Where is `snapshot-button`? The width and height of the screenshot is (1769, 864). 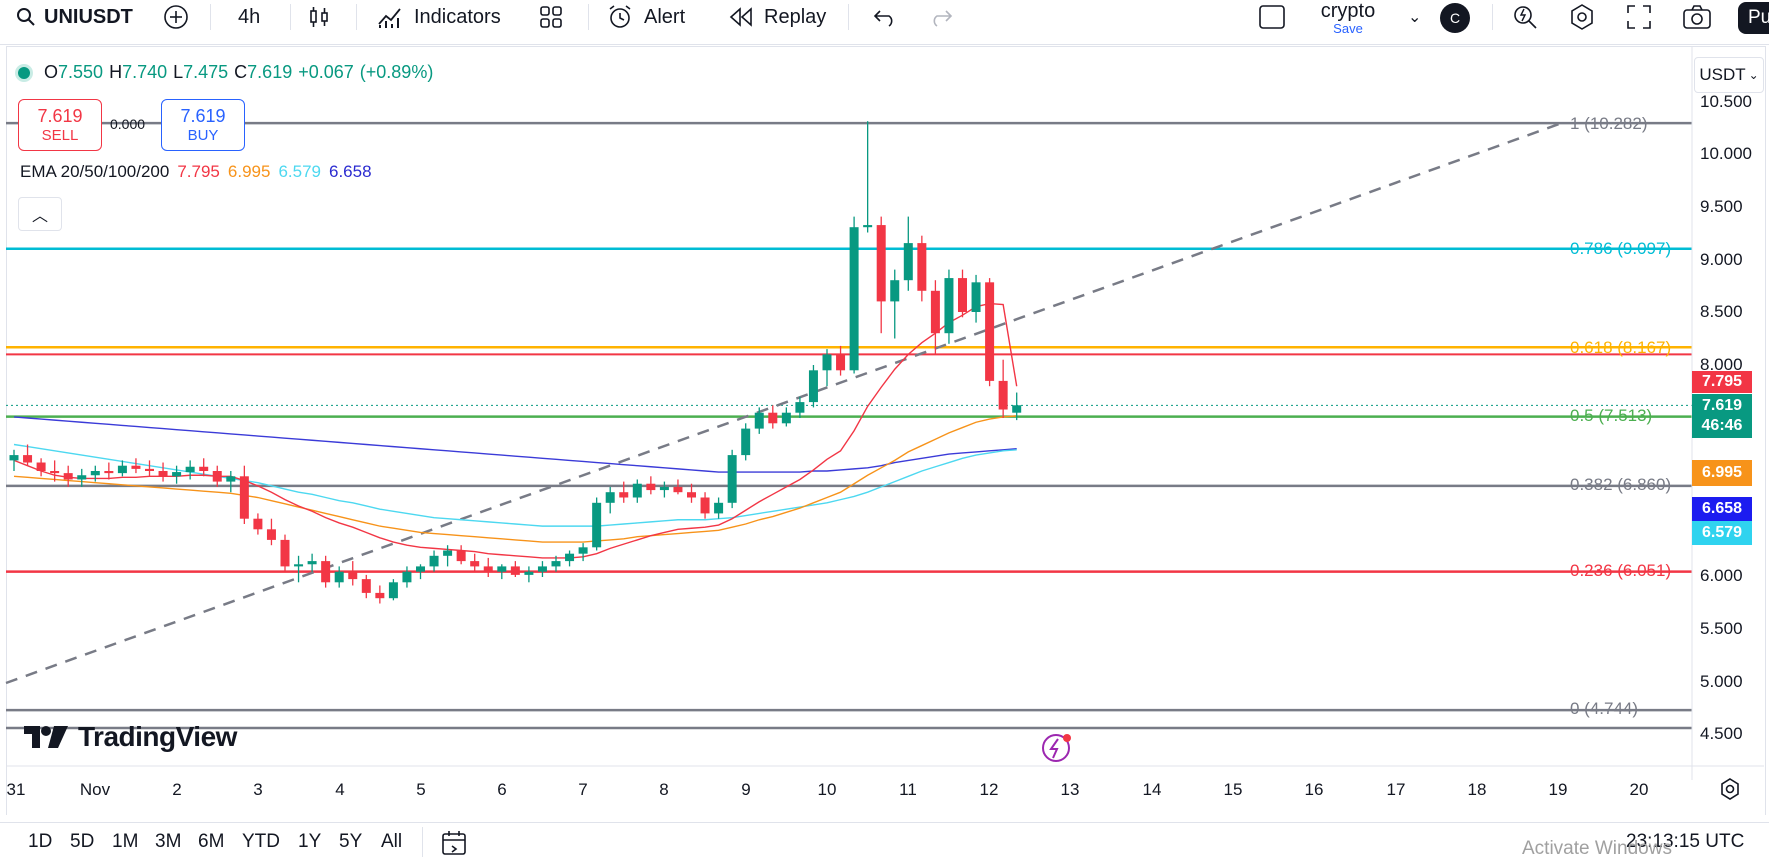
snapshot-button is located at coordinates (1697, 17).